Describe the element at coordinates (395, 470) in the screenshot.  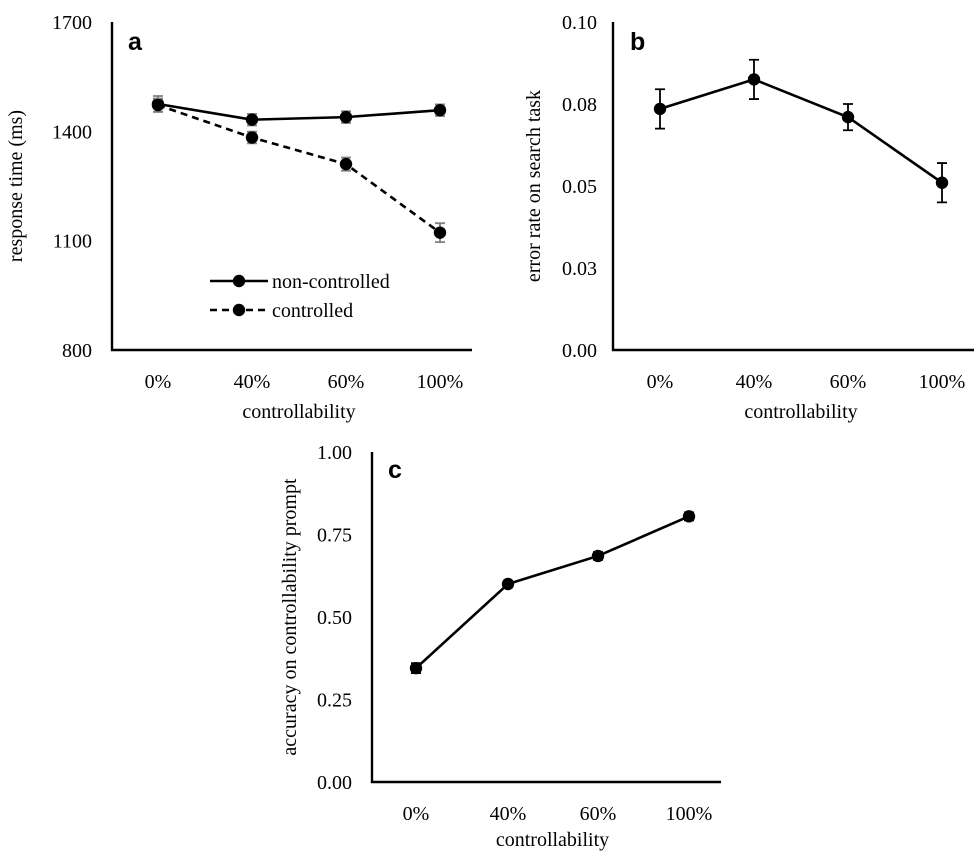
I see `panel-letter: c` at that location.